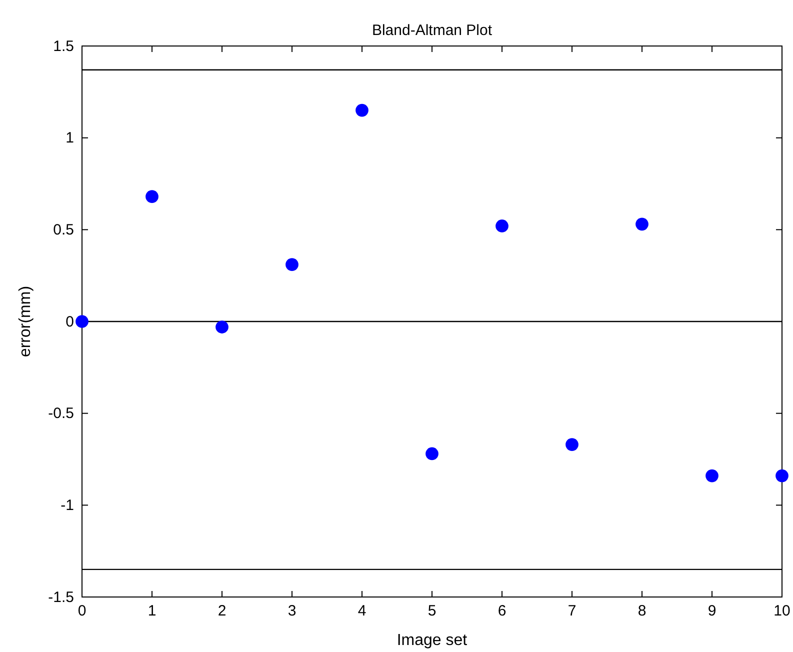 The width and height of the screenshot is (793, 652). Describe the element at coordinates (70, 321) in the screenshot. I see `y-tick-label: 0` at that location.